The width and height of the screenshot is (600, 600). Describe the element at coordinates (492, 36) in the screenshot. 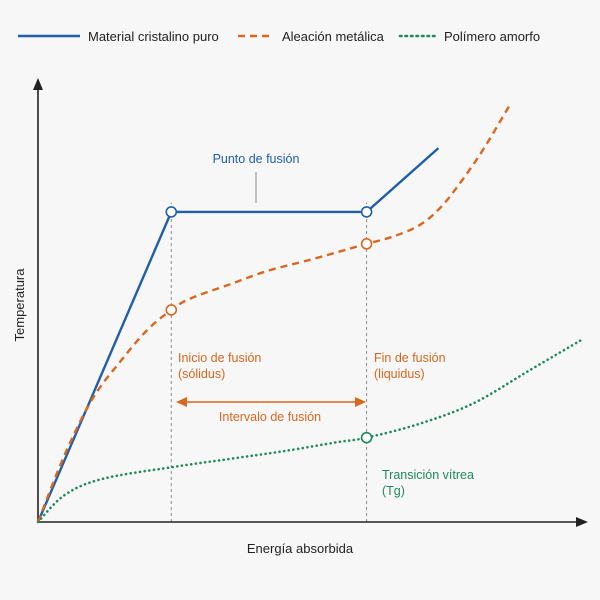

I see `legend-label-polymer: Polímero amorfo` at that location.